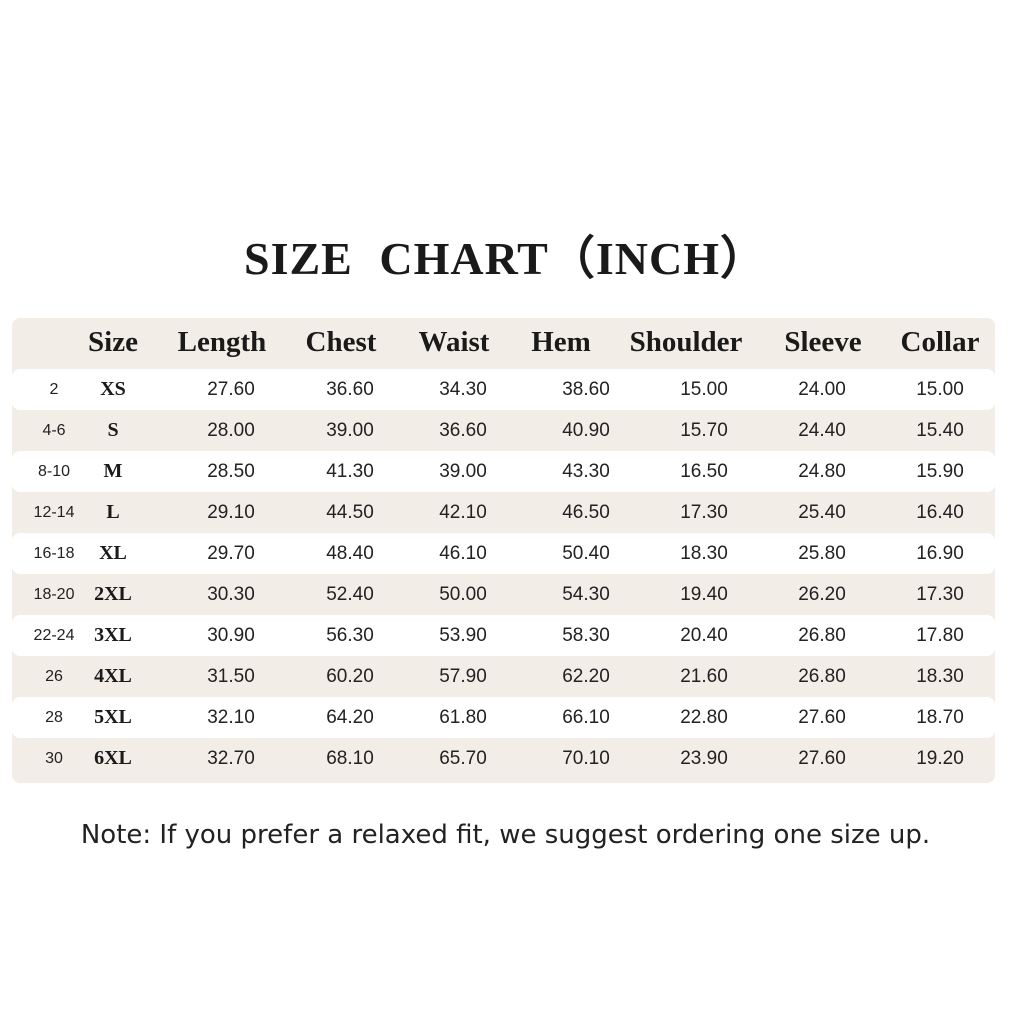 This screenshot has height=1011, width=1011. Describe the element at coordinates (503, 471) in the screenshot. I see `table-row: 8-10 M 28.50 41.30 39.00 43.30 16.50 24.80 15.90` at that location.